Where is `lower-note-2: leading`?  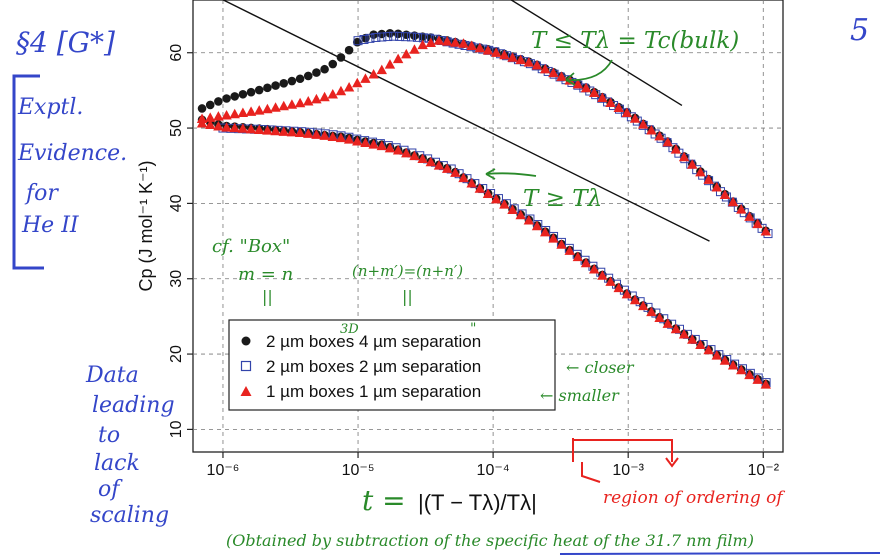 lower-note-2: leading is located at coordinates (133, 405).